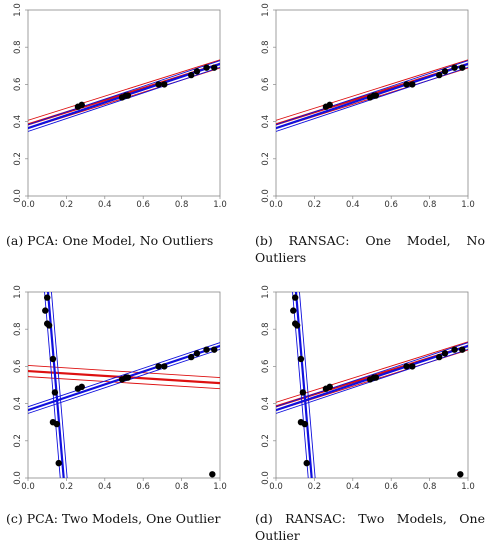 The image size is (493, 551). Describe the element at coordinates (370, 527) in the screenshot. I see `caption-d: (d) RANSAC: Two Models, One Outlier` at that location.